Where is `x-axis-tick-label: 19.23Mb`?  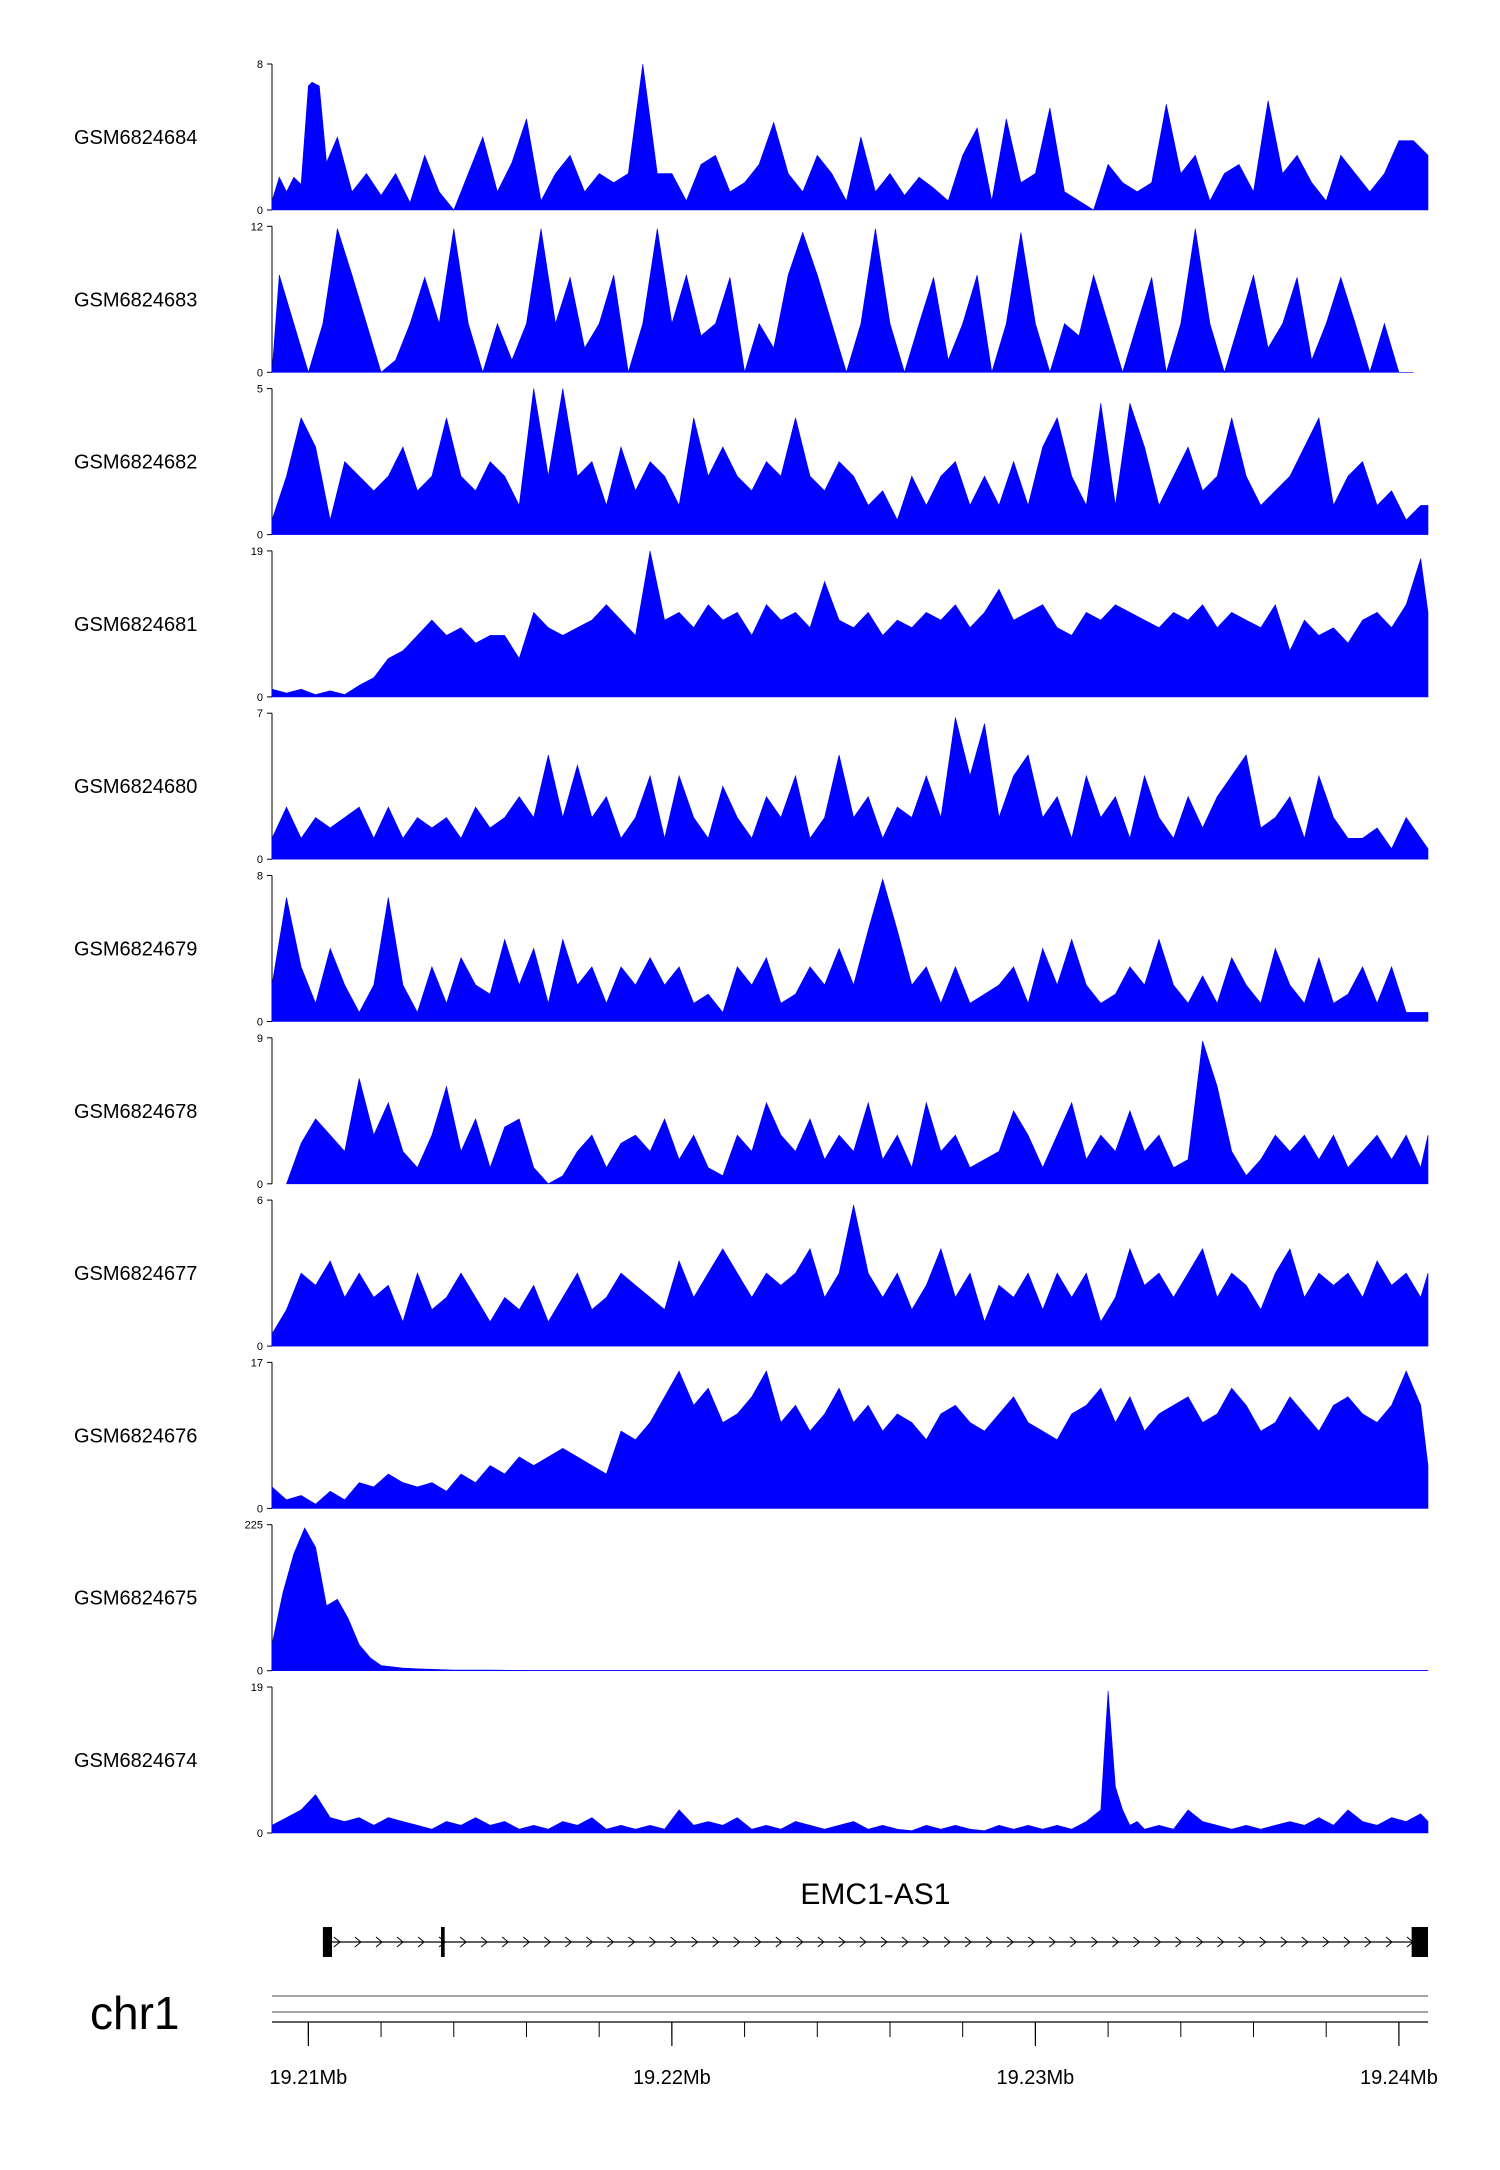
x-axis-tick-label: 19.23Mb is located at coordinates (1035, 2078).